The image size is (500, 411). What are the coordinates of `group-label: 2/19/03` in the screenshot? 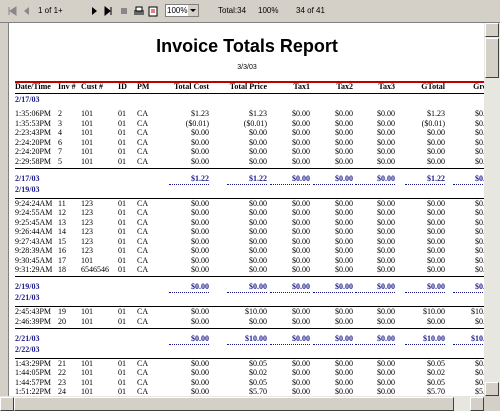 It's located at (27, 189).